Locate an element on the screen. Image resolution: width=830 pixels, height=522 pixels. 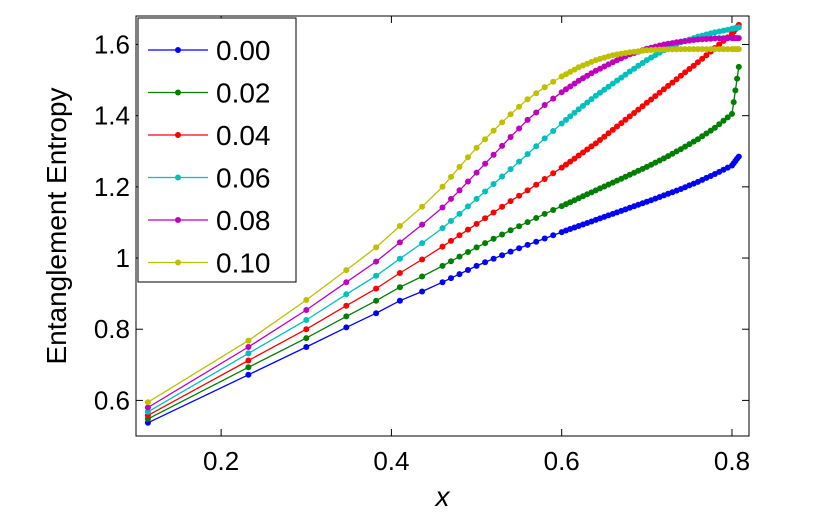
legend-item: 0.02 is located at coordinates (209, 93).